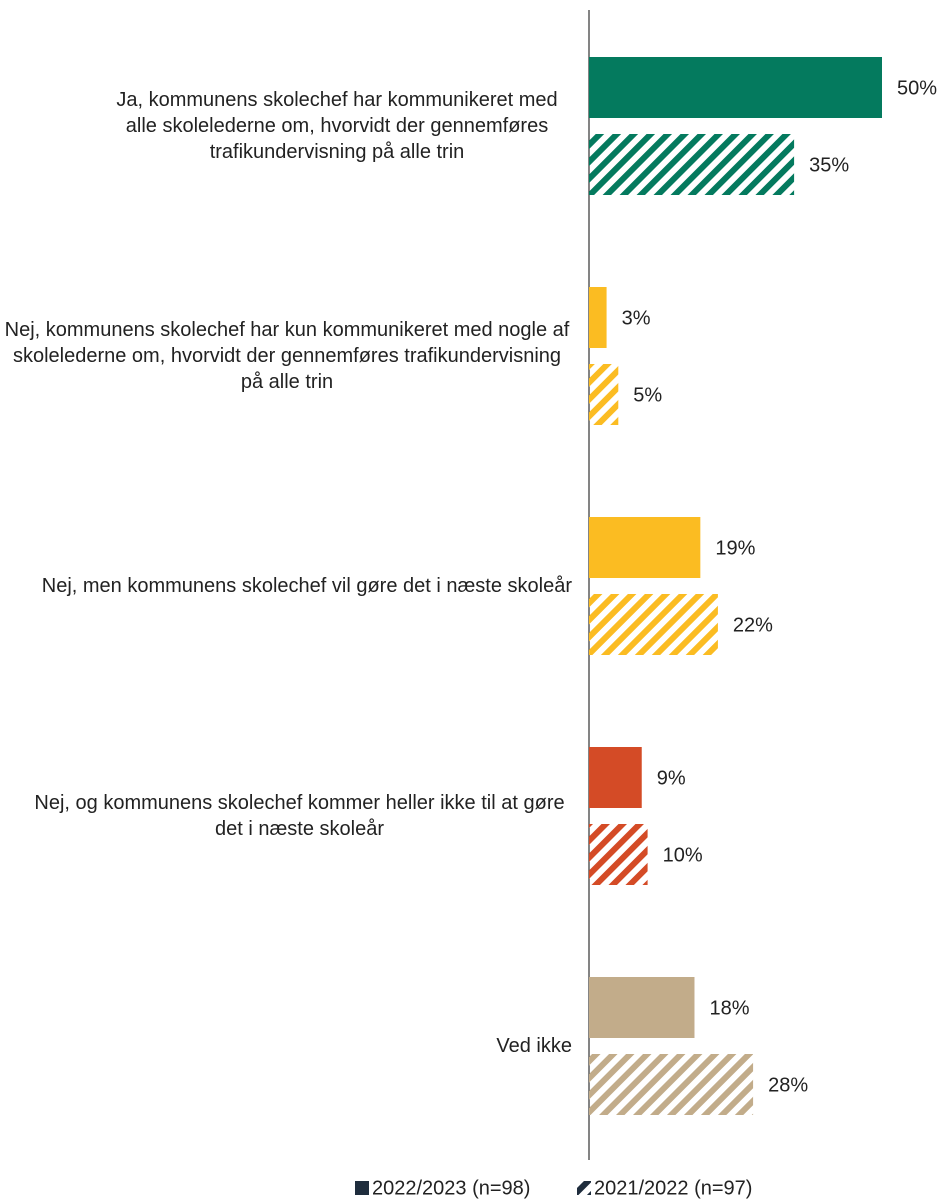 The height and width of the screenshot is (1200, 952). Describe the element at coordinates (636, 318) in the screenshot. I see `value-label: 3%` at that location.